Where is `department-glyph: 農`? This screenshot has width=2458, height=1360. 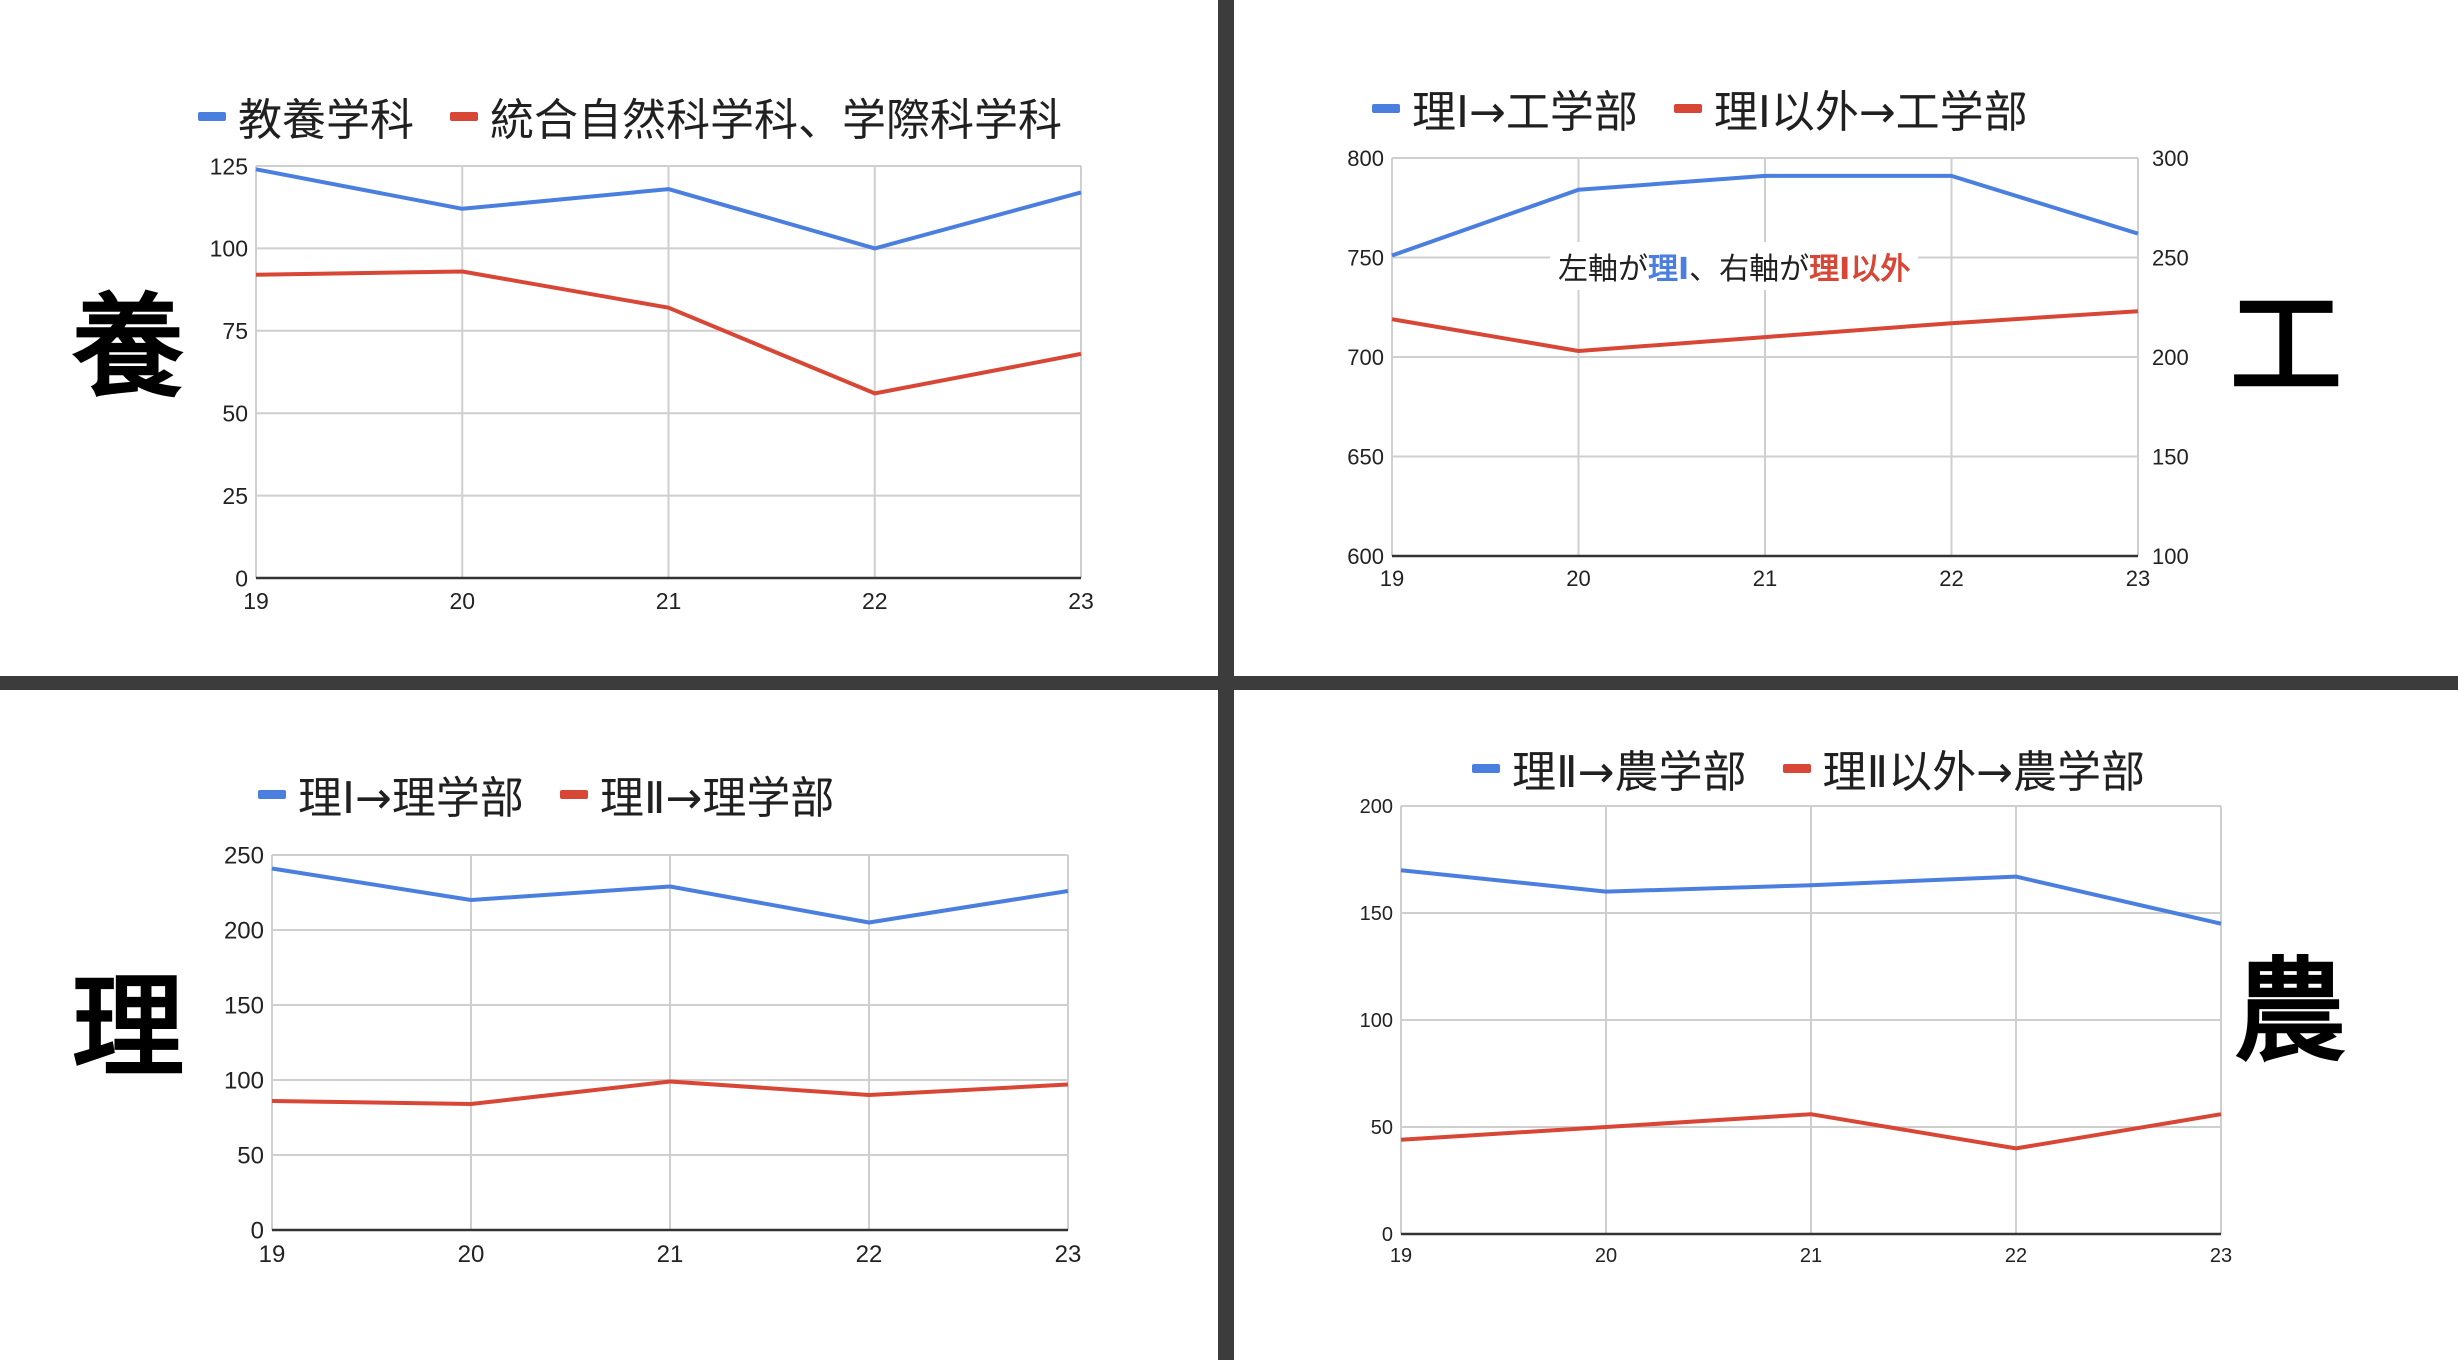
department-glyph: 農 is located at coordinates (2290, 1011).